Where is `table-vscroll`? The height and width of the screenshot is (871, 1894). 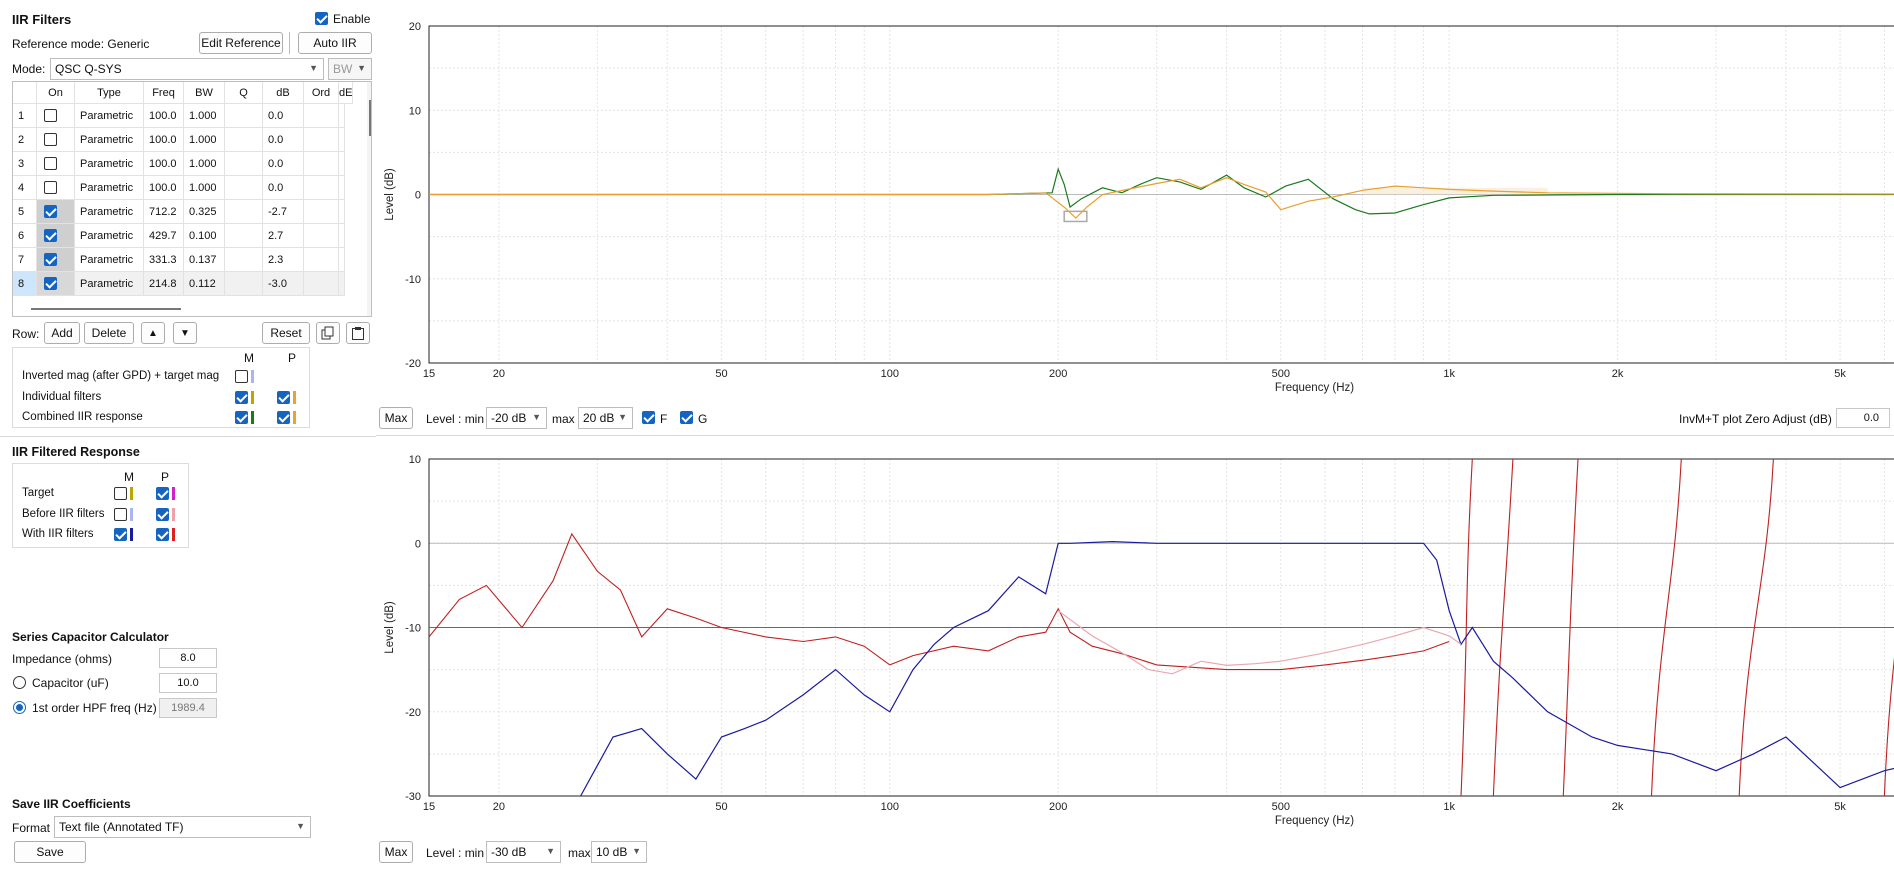
table-vscroll is located at coordinates (369, 199).